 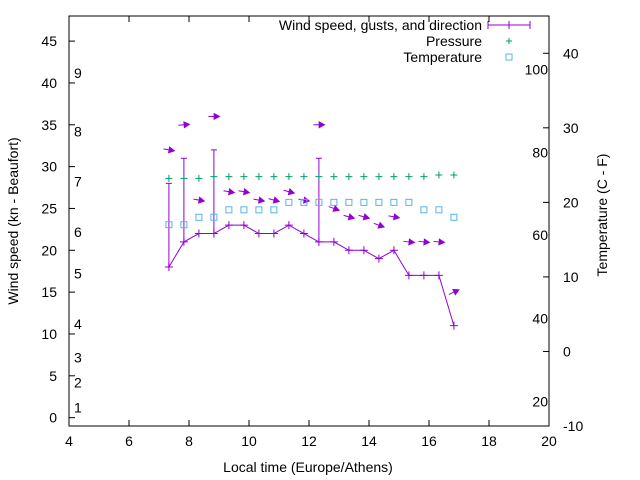 What do you see at coordinates (49, 208) in the screenshot?
I see `y-left-tick-label: 25` at bounding box center [49, 208].